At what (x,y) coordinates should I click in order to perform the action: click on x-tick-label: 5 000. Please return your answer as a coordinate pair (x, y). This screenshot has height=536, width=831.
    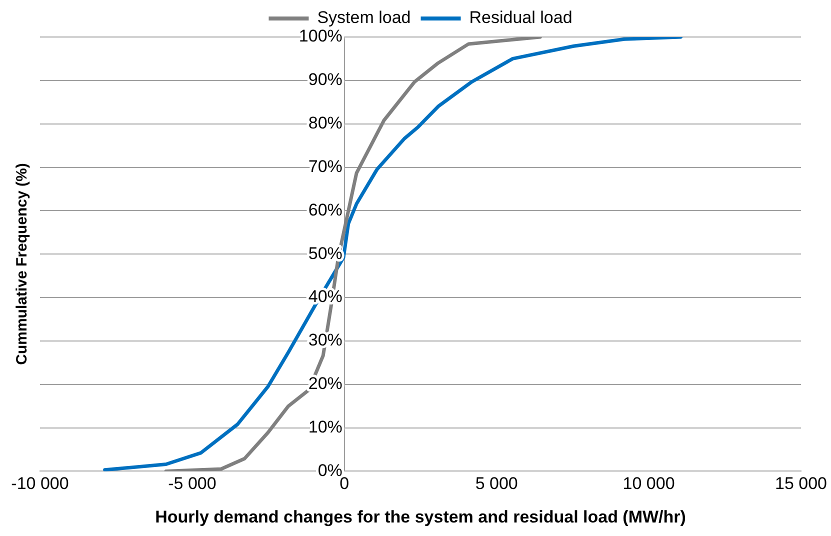
    Looking at the image, I should click on (496, 484).